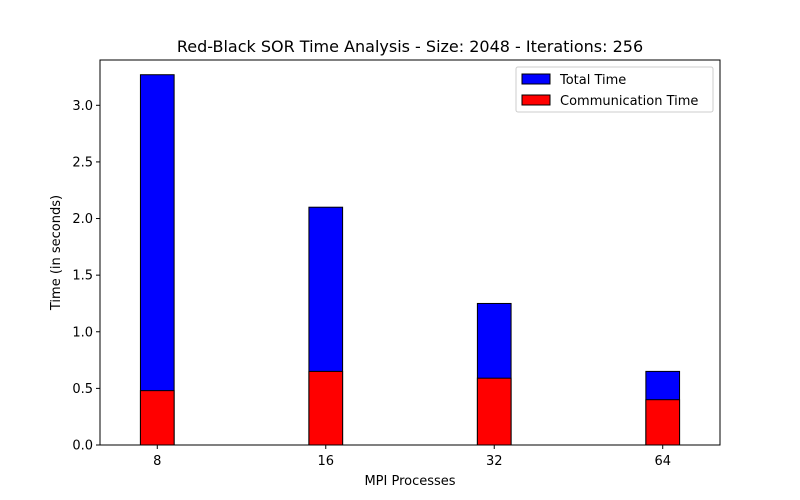 The height and width of the screenshot is (500, 800). Describe the element at coordinates (82, 276) in the screenshot. I see `y-tick-label: 1.5` at that location.